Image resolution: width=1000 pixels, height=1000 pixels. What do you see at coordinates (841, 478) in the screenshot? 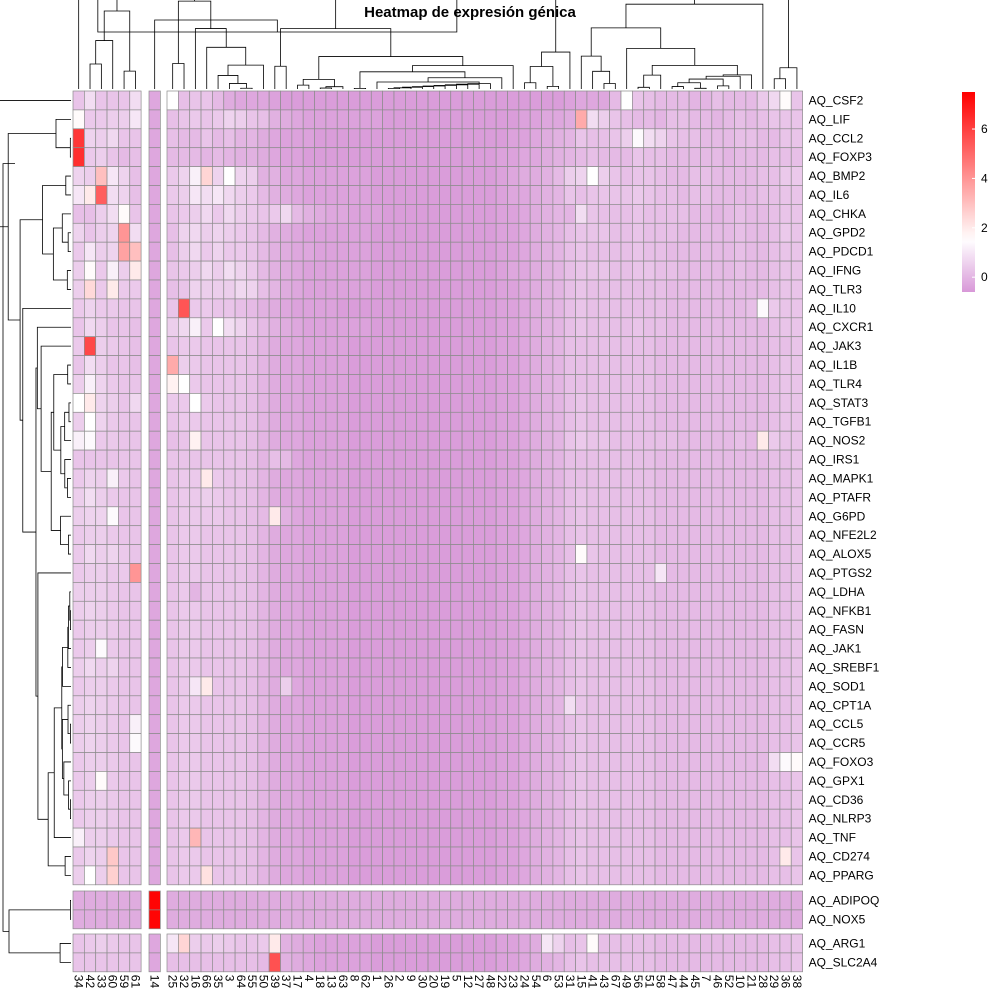
I see `row-label: AQ_MAPK1` at bounding box center [841, 478].